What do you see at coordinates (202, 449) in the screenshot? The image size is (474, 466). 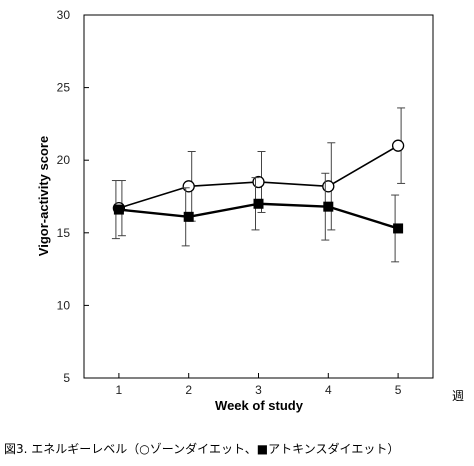 I see `figure-caption: 図3. エネルギーレベル（○ゾーンダイエット、■アトキンスダイエット）` at bounding box center [202, 449].